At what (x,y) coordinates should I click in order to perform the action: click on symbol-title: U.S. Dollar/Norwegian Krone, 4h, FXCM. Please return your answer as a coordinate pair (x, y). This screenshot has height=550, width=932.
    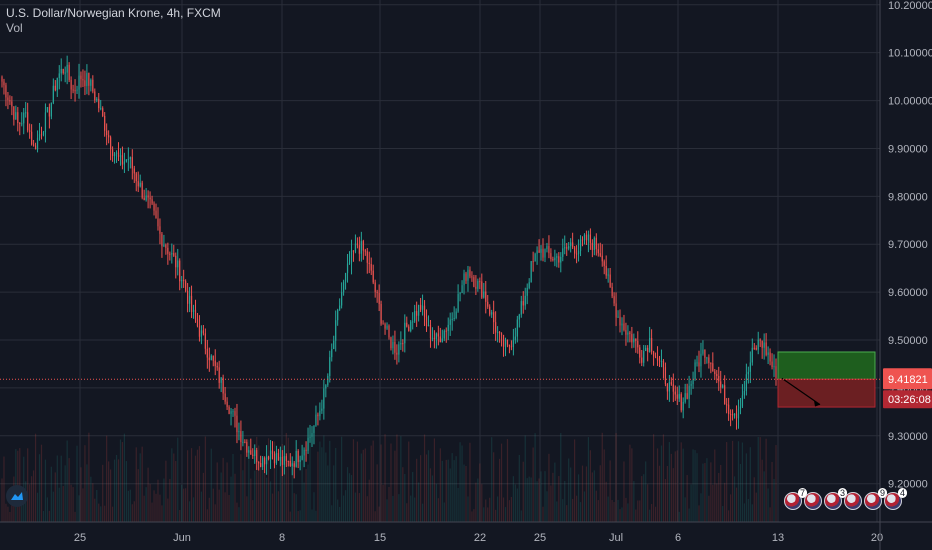
    Looking at the image, I should click on (113, 13).